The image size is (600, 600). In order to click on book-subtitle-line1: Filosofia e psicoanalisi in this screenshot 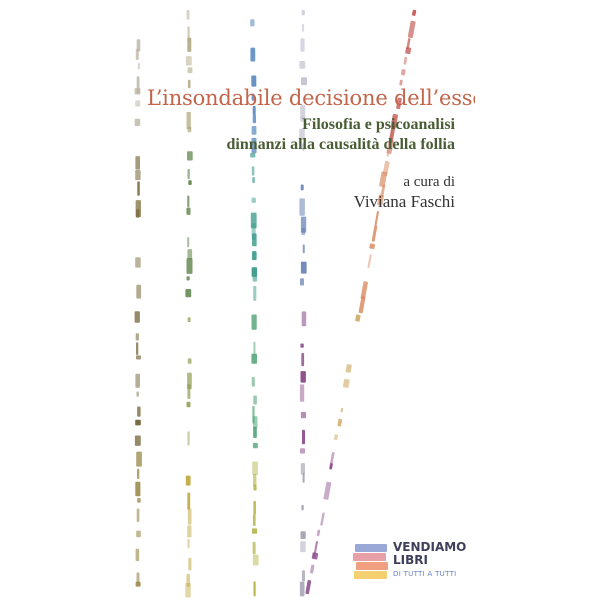, I will do `click(378, 124)`.